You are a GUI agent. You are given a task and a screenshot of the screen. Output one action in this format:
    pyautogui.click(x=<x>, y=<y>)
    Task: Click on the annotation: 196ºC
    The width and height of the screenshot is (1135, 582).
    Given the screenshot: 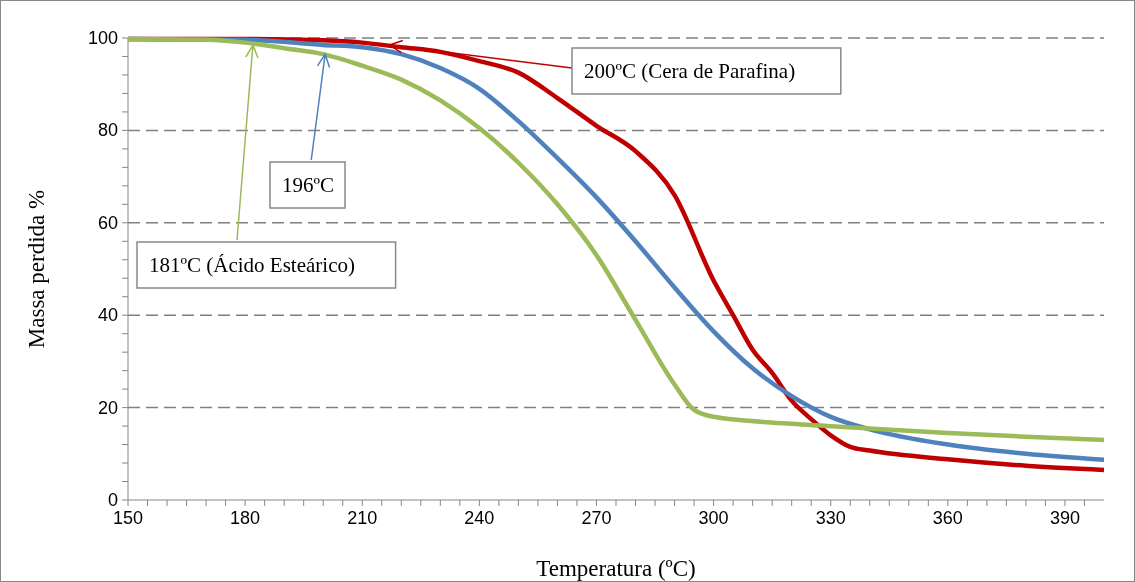 What is the action you would take?
    pyautogui.click(x=308, y=185)
    